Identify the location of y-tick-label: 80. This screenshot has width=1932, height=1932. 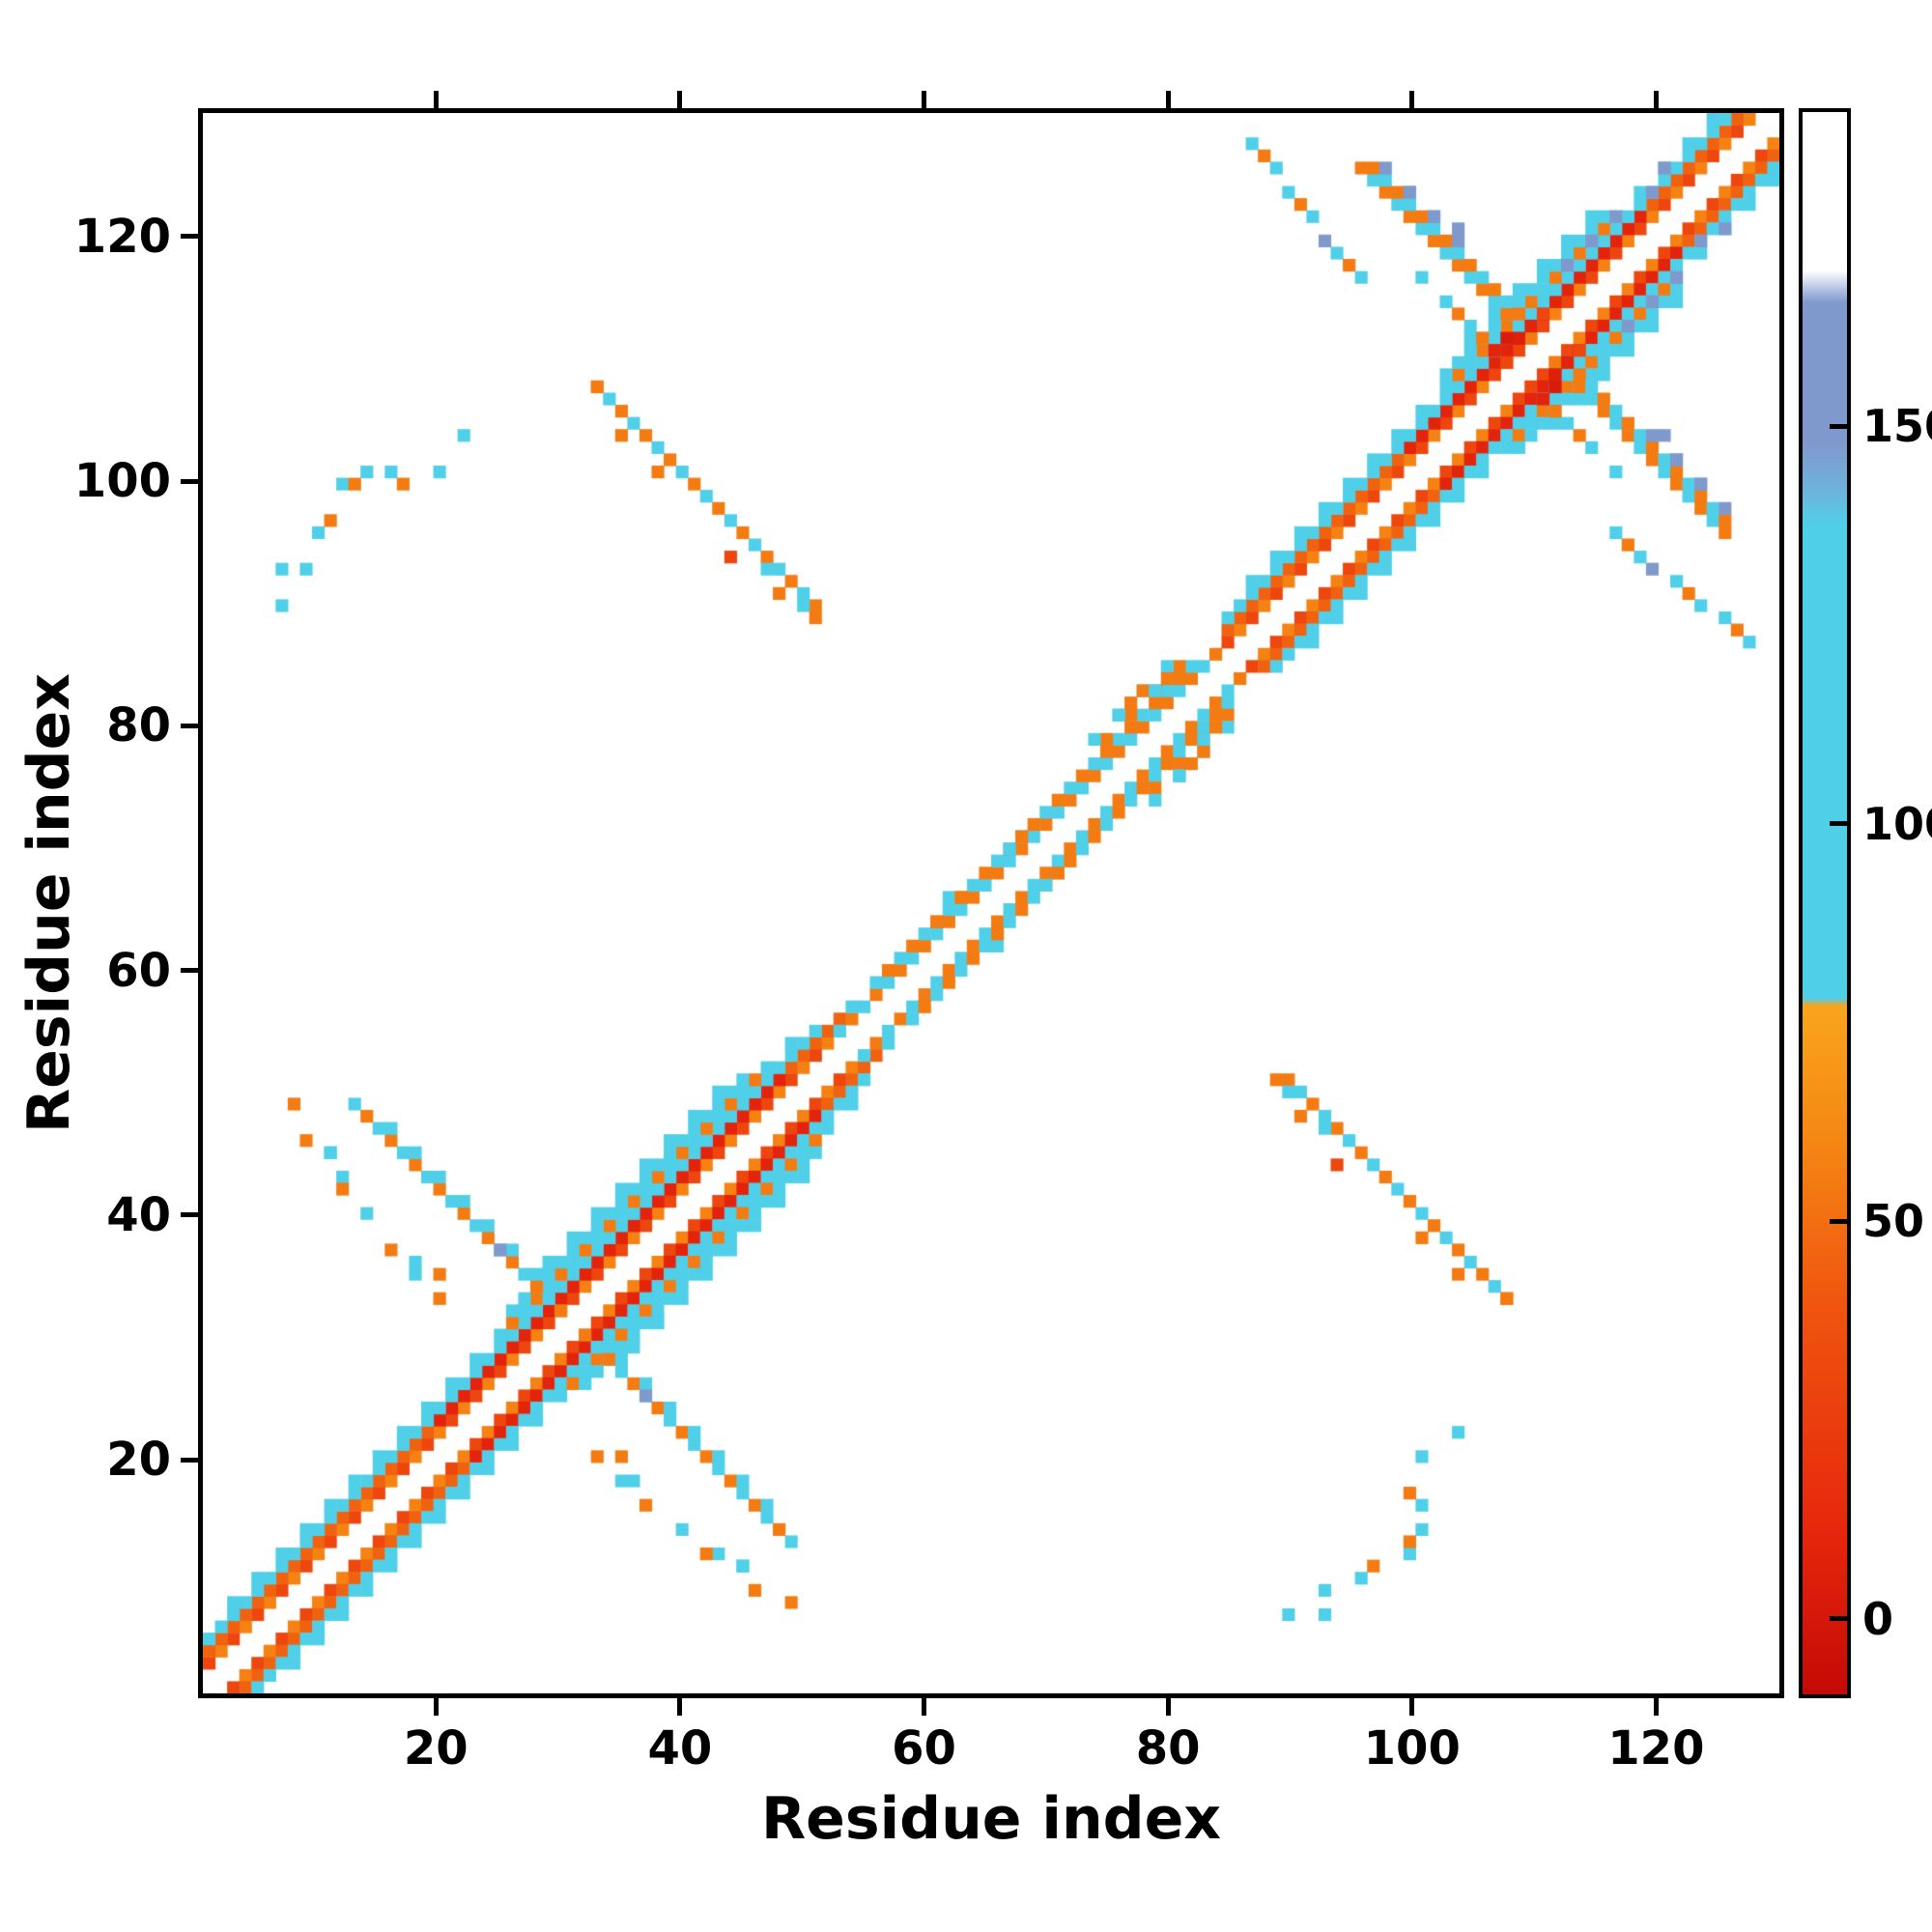
(138, 725).